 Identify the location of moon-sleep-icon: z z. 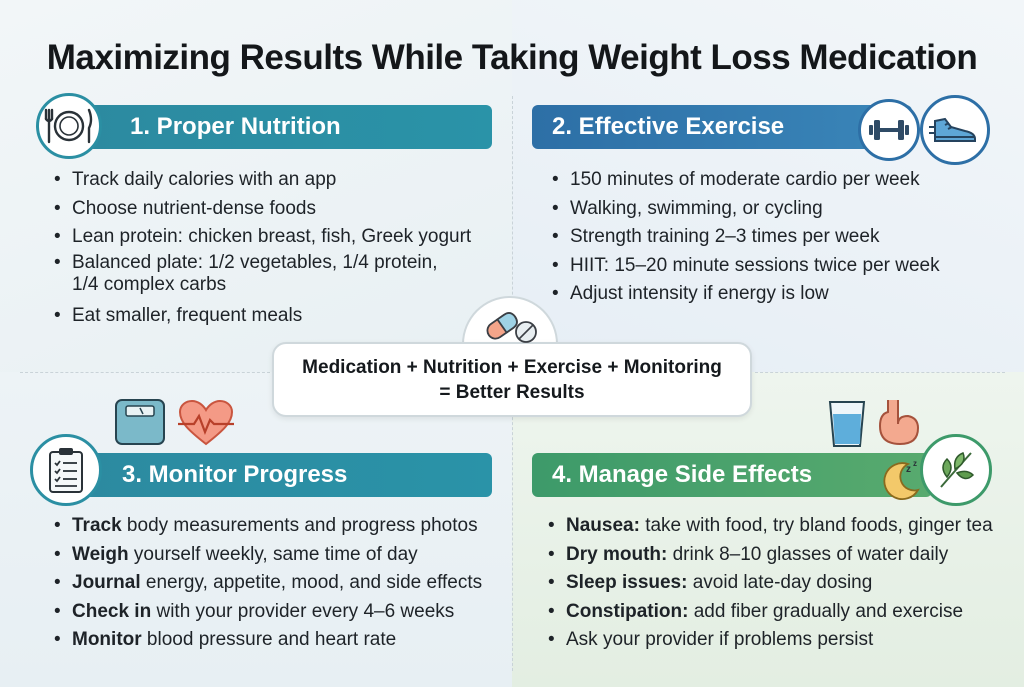
(901, 481).